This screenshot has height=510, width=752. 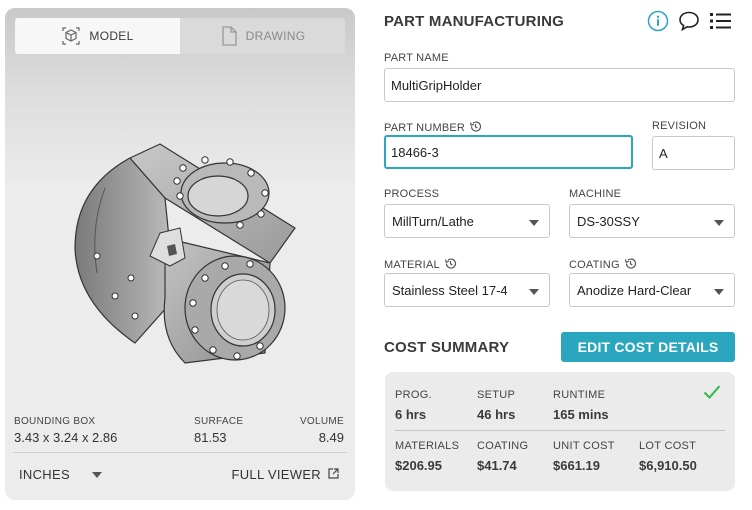 I want to click on stats-divider, so click(x=180, y=452).